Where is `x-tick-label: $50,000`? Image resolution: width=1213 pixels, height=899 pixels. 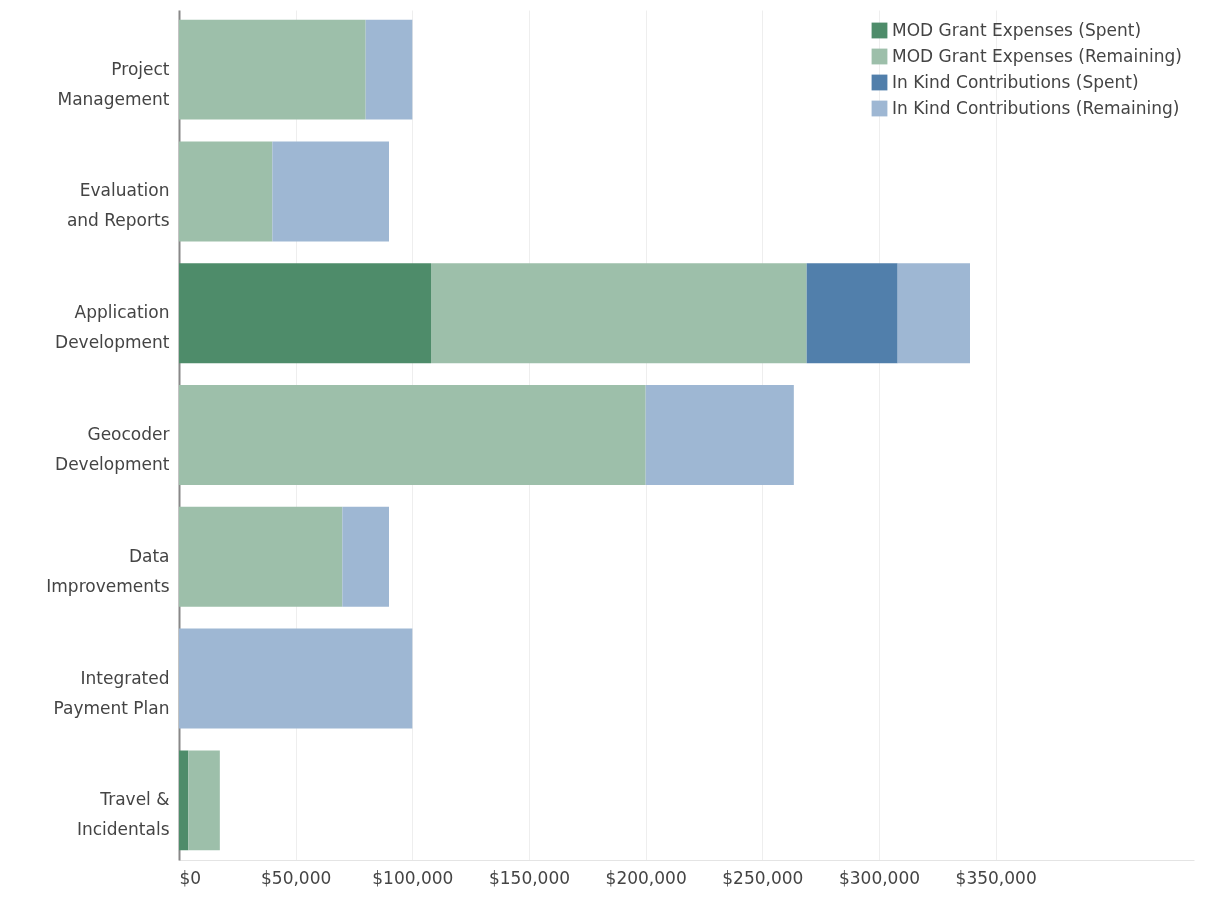 x-tick-label: $50,000 is located at coordinates (296, 877).